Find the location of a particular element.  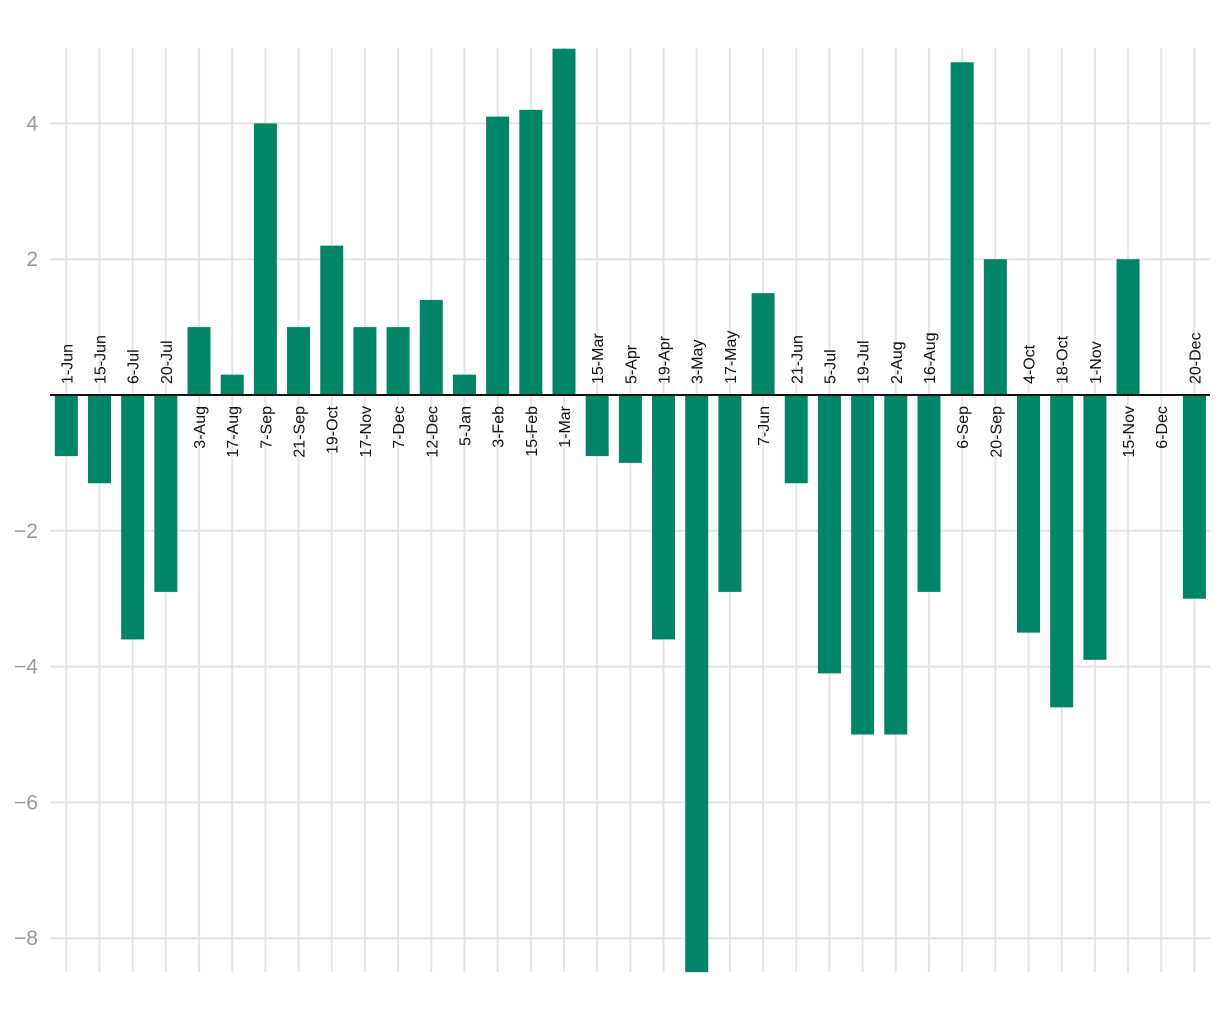

bar-21-Sep is located at coordinates (299, 361).